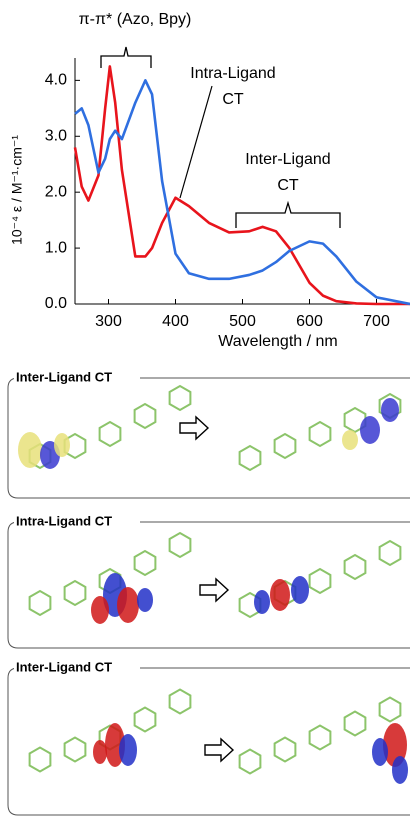 The width and height of the screenshot is (410, 828). What do you see at coordinates (196, 142) in the screenshot?
I see `pointer` at bounding box center [196, 142].